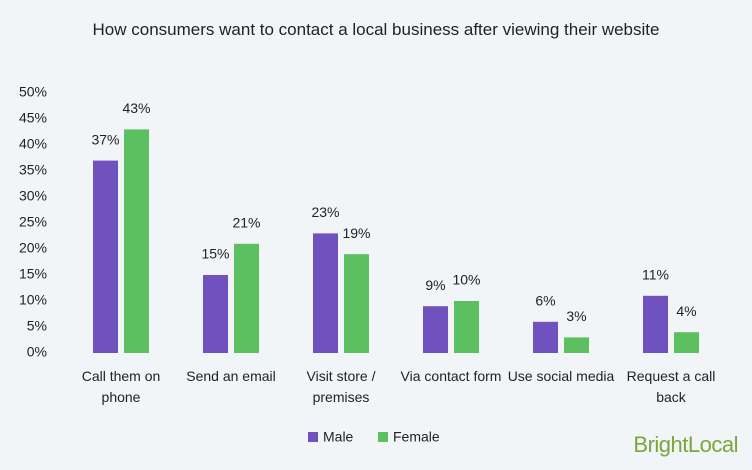 Image resolution: width=752 pixels, height=470 pixels. What do you see at coordinates (685, 444) in the screenshot?
I see `brand-logo: BrightLocal` at bounding box center [685, 444].